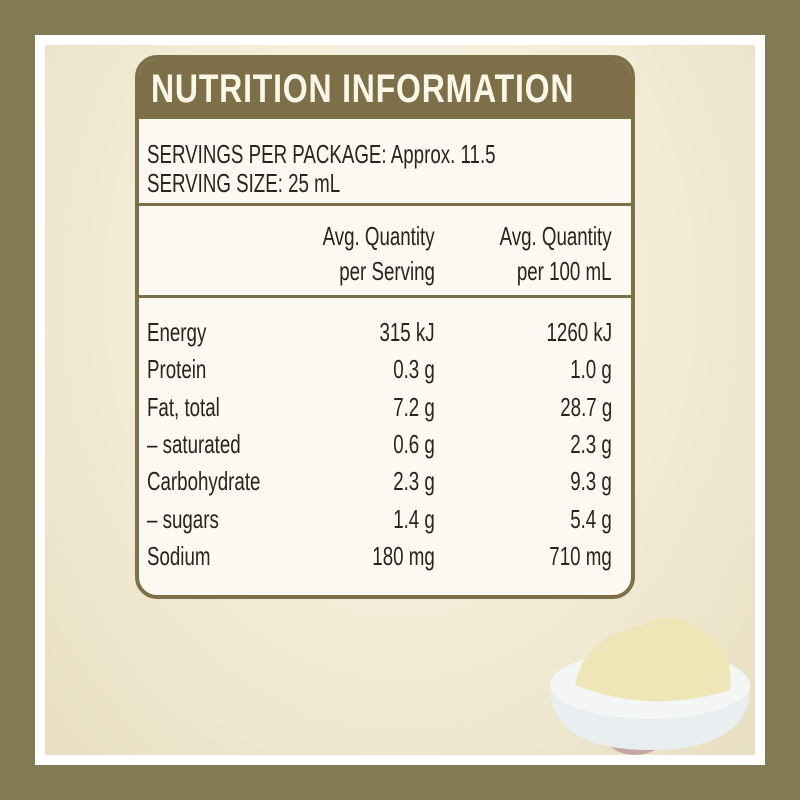  Describe the element at coordinates (414, 443) in the screenshot. I see `nutrient-value: 0.6 g` at that location.